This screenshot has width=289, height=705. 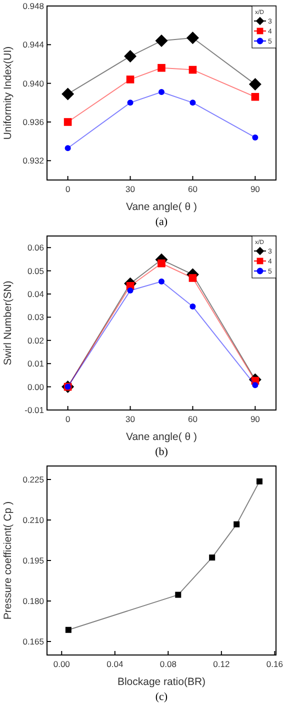 What do you see at coordinates (35, 294) in the screenshot?
I see `y-tick-label: 0.04` at bounding box center [35, 294].